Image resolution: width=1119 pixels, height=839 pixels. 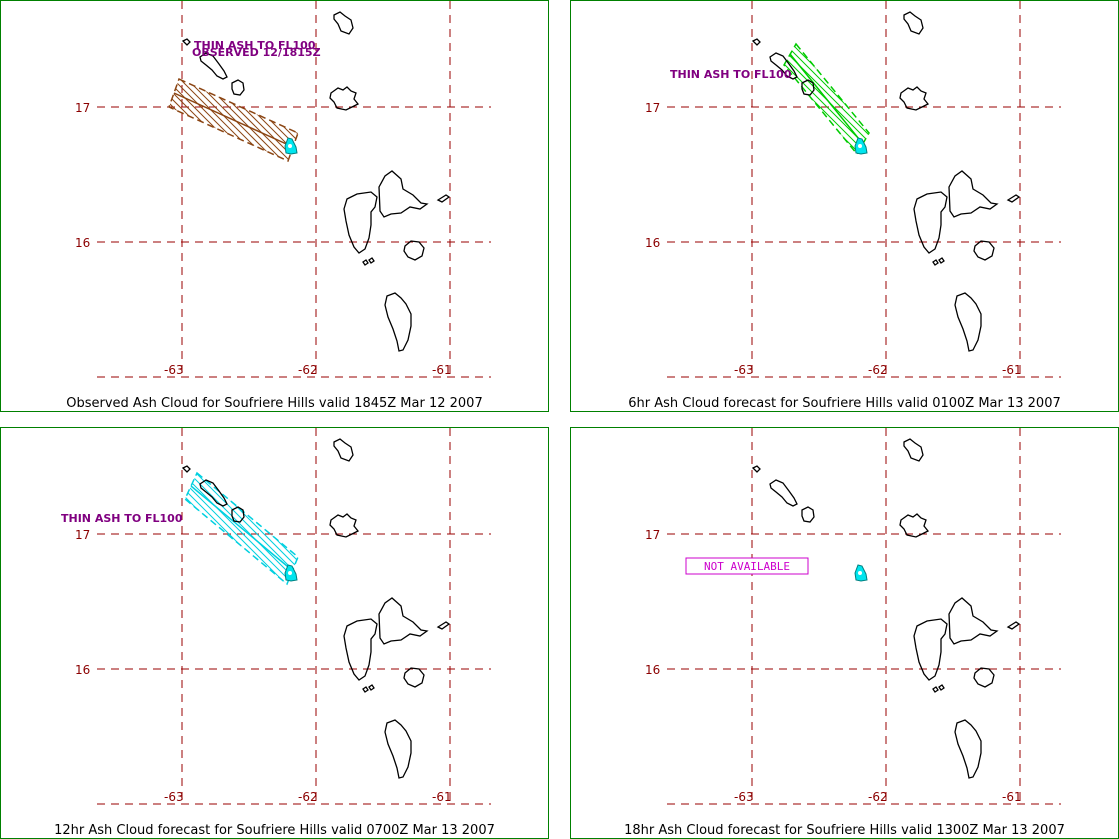 What do you see at coordinates (756, 469) in the screenshot?
I see `island-saba` at bounding box center [756, 469].